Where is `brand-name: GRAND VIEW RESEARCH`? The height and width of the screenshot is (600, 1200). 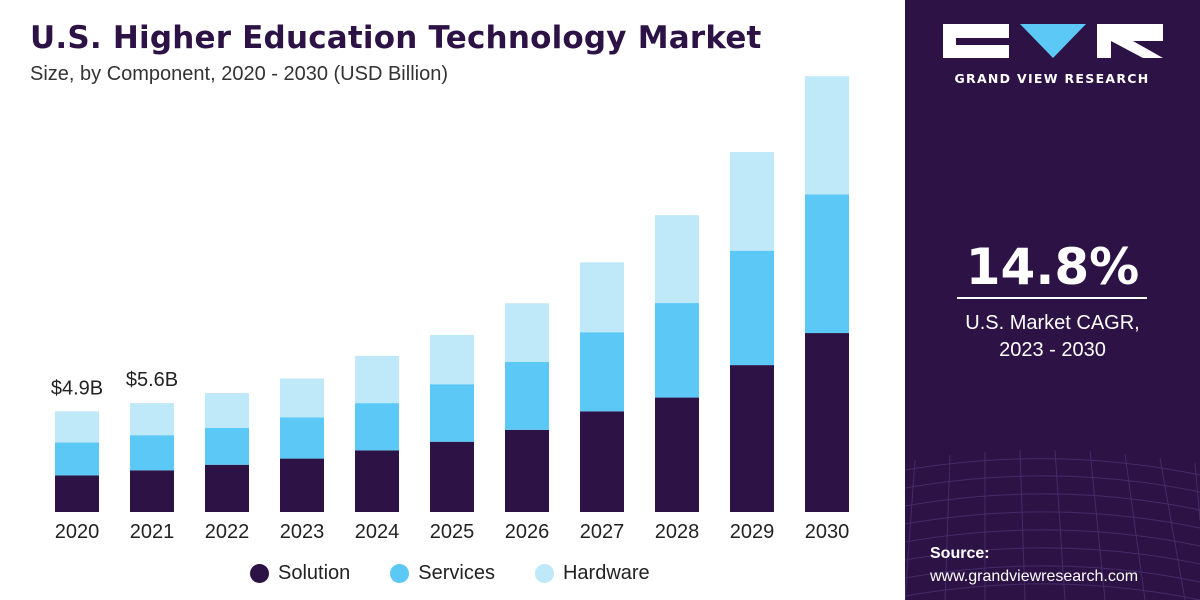
brand-name: GRAND VIEW RESEARCH is located at coordinates (1052, 78).